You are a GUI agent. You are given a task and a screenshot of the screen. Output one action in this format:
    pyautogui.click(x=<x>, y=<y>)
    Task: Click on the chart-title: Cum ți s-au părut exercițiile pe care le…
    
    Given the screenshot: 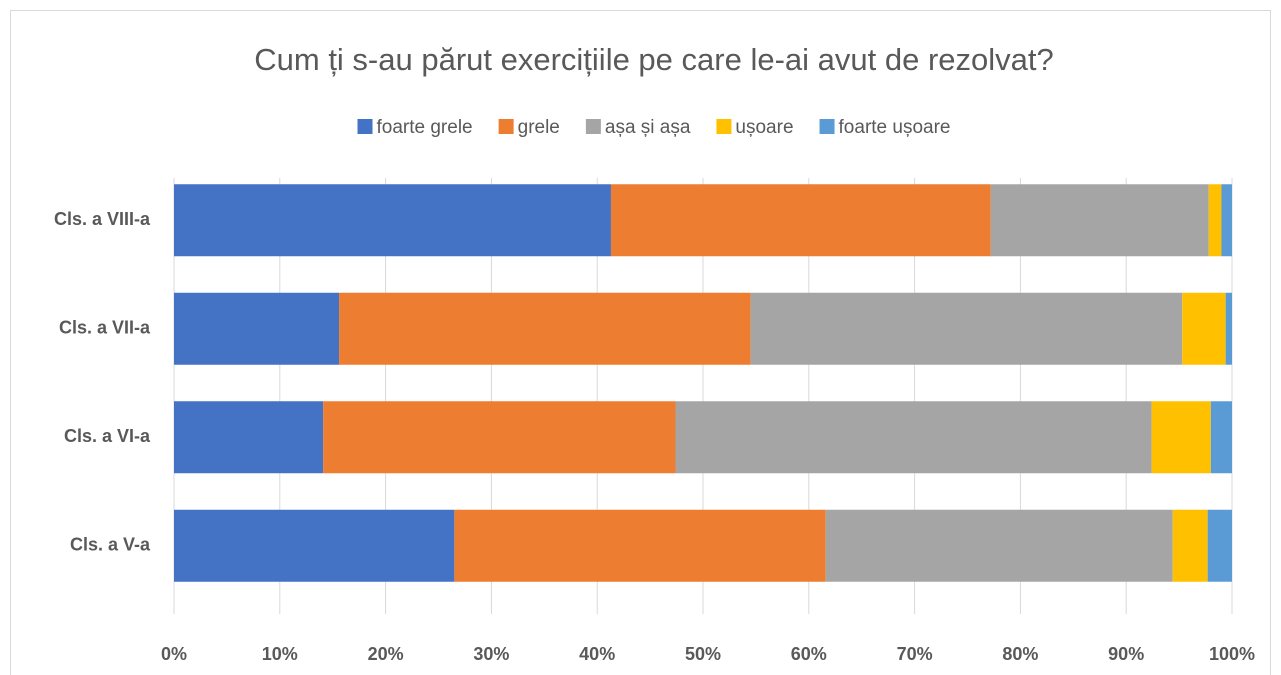 What is the action you would take?
    pyautogui.click(x=653, y=59)
    